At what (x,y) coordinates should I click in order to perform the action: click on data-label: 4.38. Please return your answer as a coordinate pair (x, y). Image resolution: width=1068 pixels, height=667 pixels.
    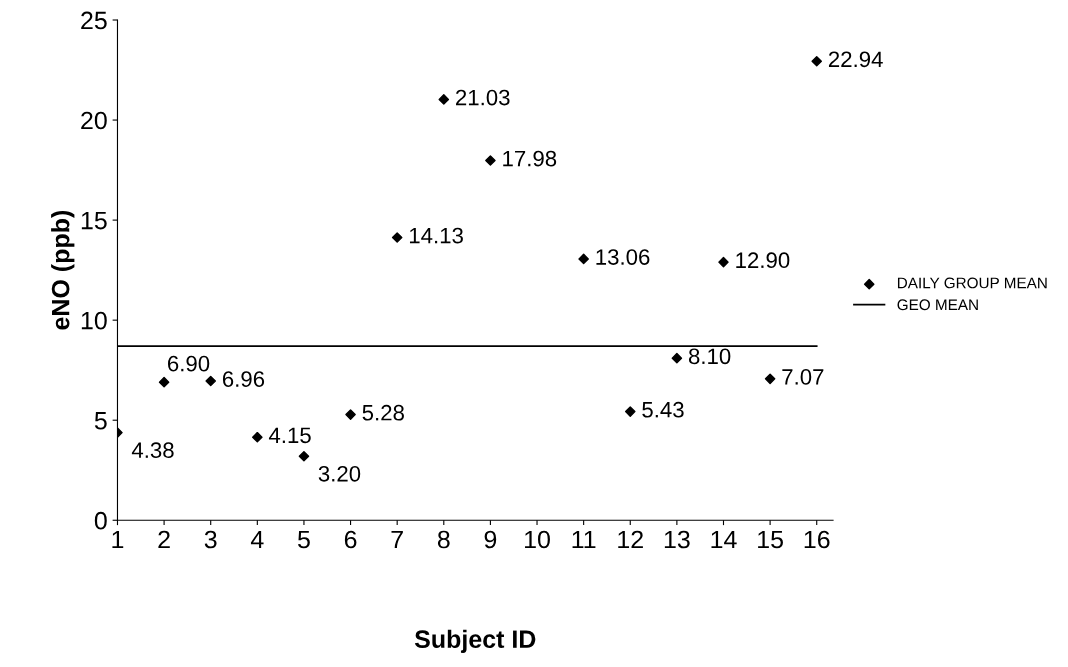
    Looking at the image, I should click on (152, 450).